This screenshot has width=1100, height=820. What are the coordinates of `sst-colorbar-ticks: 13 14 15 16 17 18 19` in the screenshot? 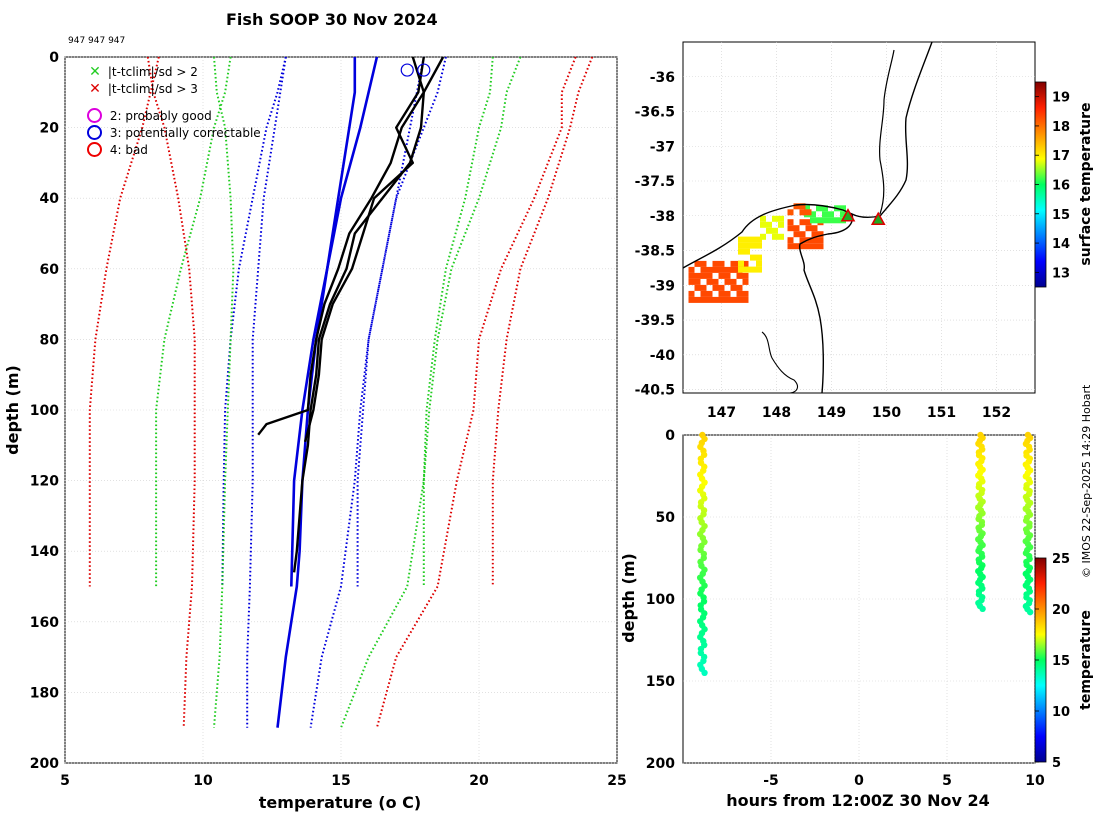 It's located at (1052, 186).